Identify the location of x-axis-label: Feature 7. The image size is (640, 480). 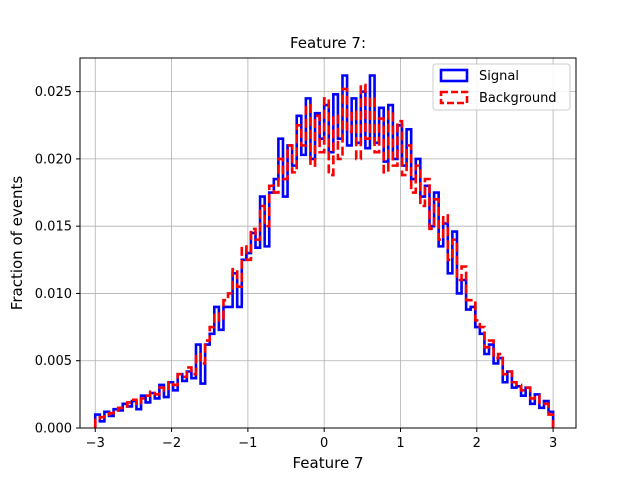
(328, 463).